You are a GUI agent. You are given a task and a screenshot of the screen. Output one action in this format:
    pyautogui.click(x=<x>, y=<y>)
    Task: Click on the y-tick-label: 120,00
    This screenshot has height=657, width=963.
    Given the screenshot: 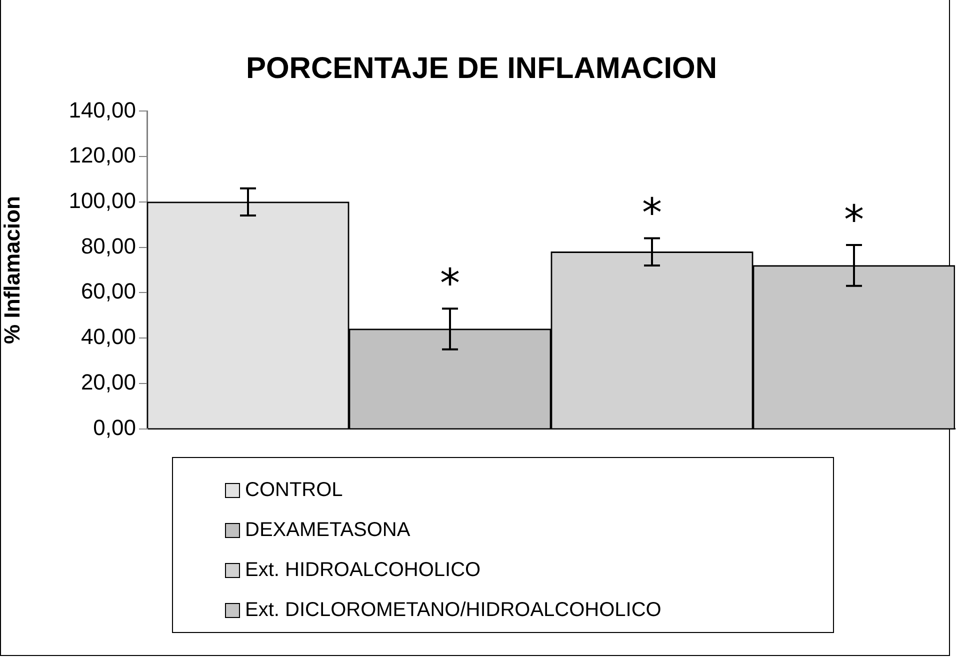 What is the action you would take?
    pyautogui.click(x=102, y=155)
    